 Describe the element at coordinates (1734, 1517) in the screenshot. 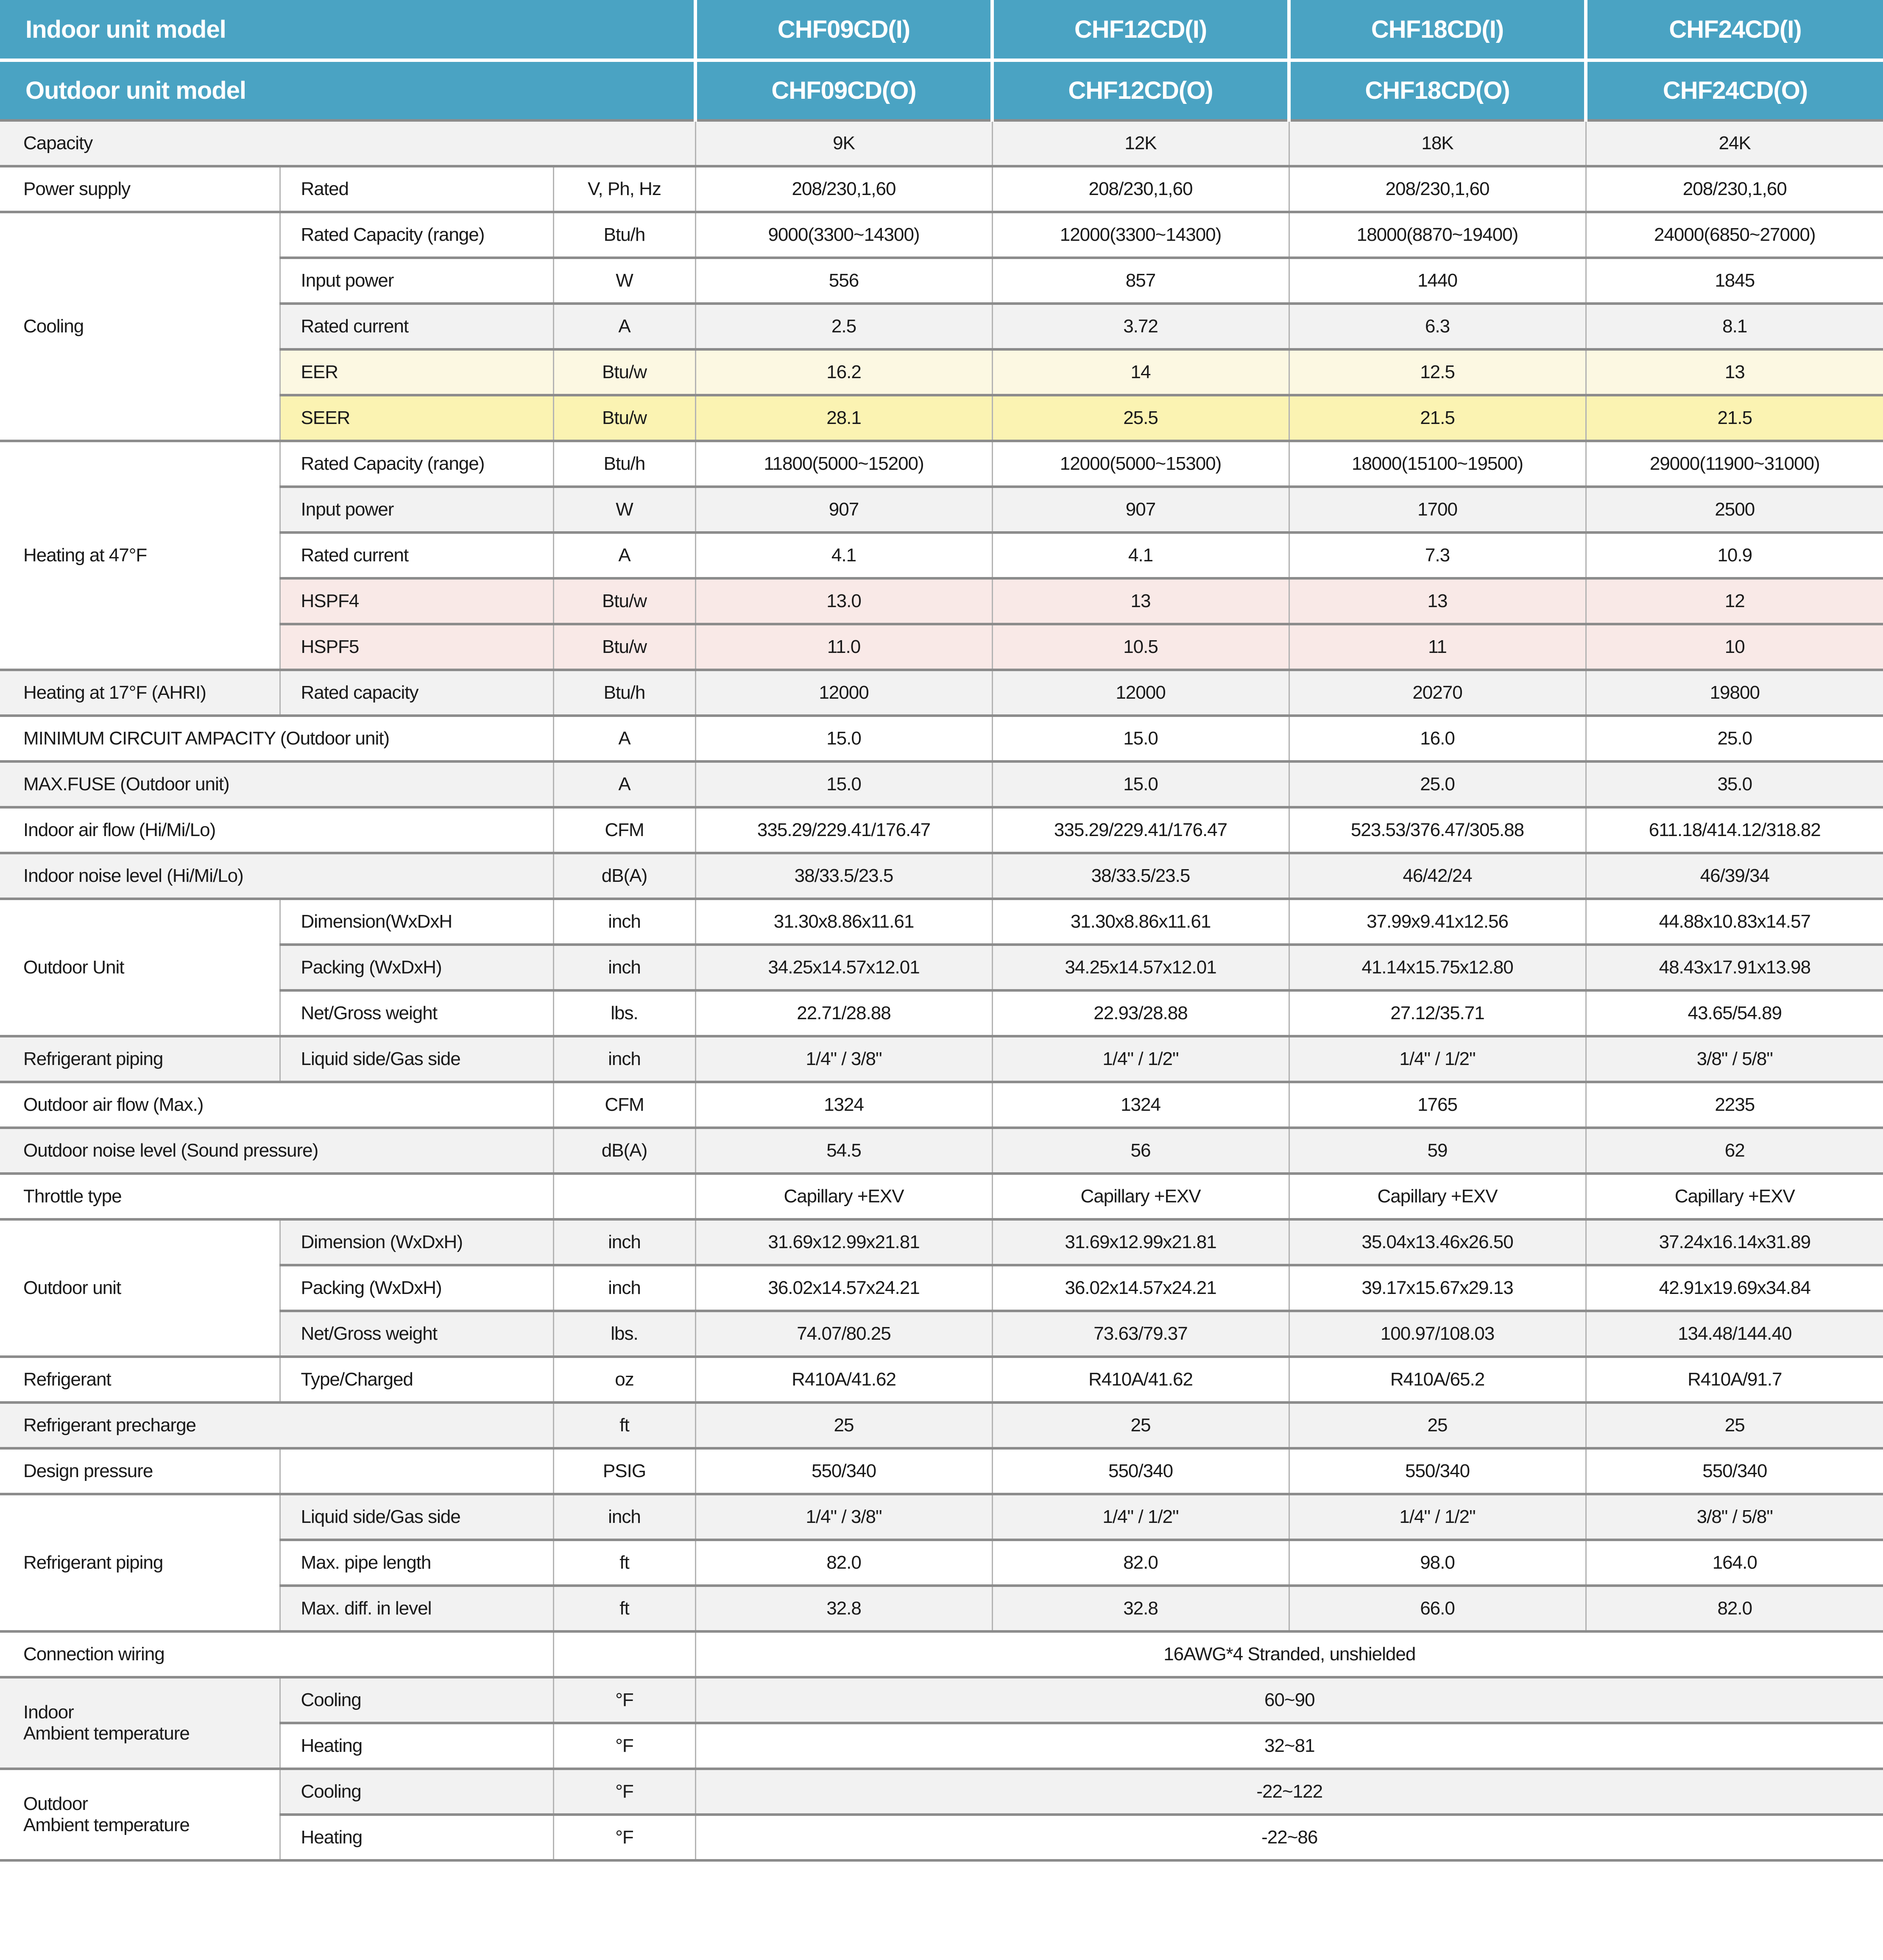

I see `value-cell: 3/8" / 5/8"` at that location.